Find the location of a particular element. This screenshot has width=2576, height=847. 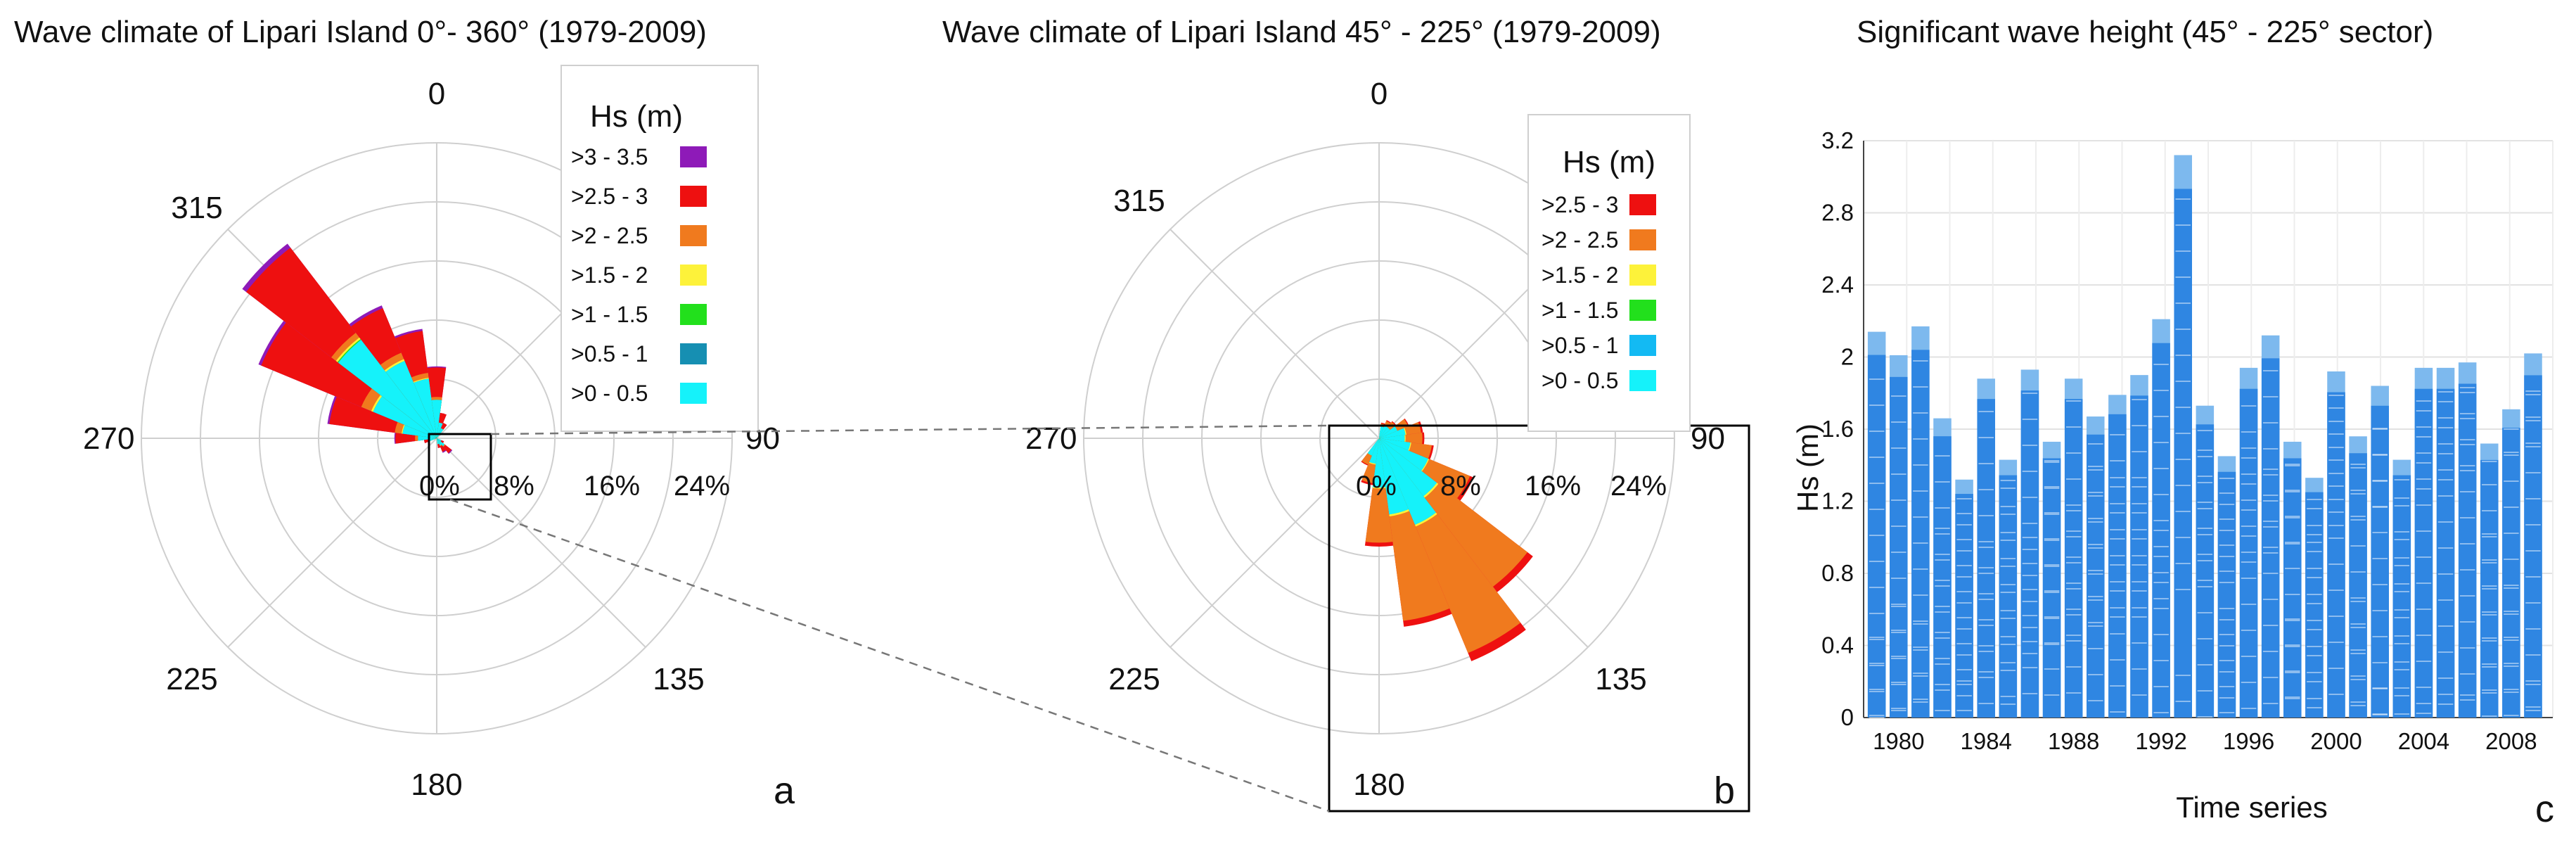

panel-label-c: c is located at coordinates (2544, 809).